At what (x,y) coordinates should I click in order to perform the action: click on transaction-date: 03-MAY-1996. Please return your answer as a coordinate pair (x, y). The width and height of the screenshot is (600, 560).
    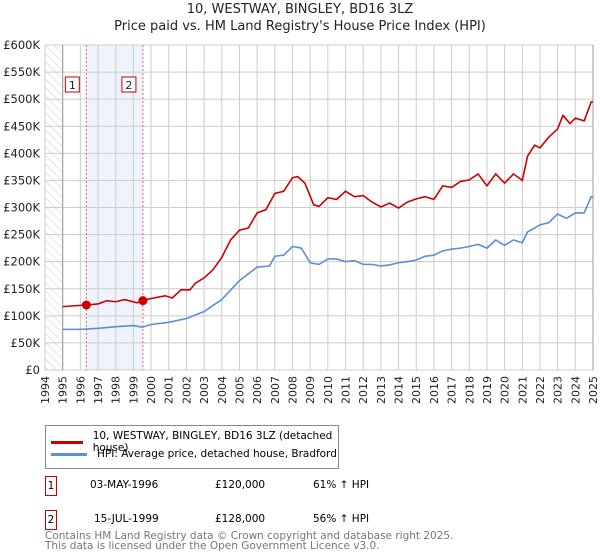
    Looking at the image, I should click on (124, 485).